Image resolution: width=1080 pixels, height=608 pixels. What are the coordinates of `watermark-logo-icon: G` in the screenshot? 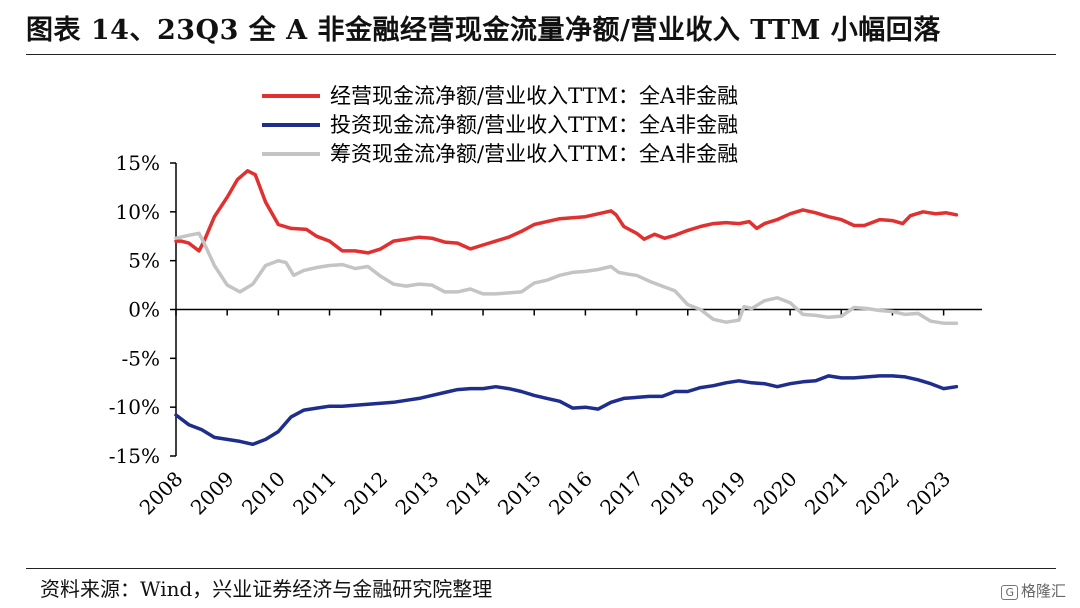 It's located at (1009, 592).